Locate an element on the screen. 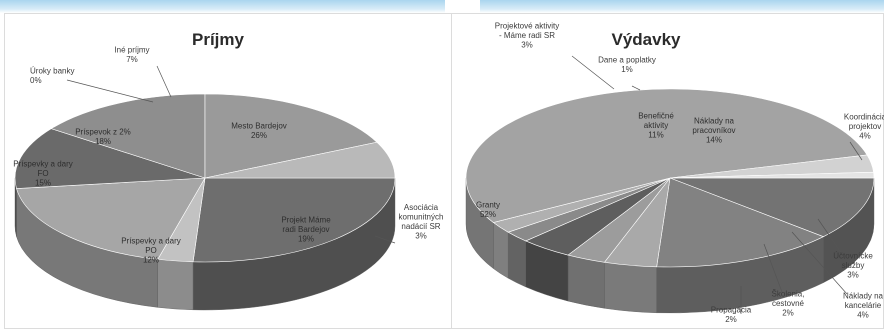 This screenshot has height=329, width=884. income-label-2: Projekt Máme radi Bardejov 19% is located at coordinates (306, 230).